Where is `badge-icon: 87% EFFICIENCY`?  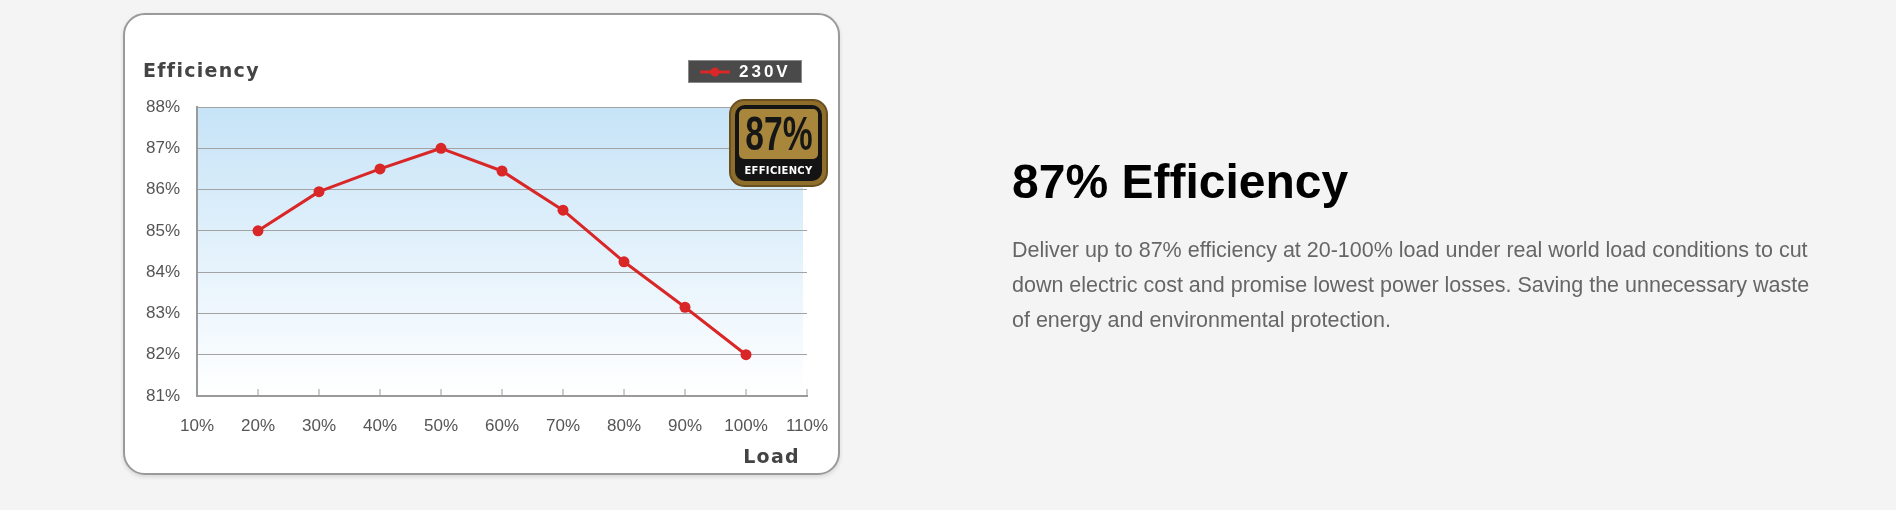 badge-icon: 87% EFFICIENCY is located at coordinates (778, 143).